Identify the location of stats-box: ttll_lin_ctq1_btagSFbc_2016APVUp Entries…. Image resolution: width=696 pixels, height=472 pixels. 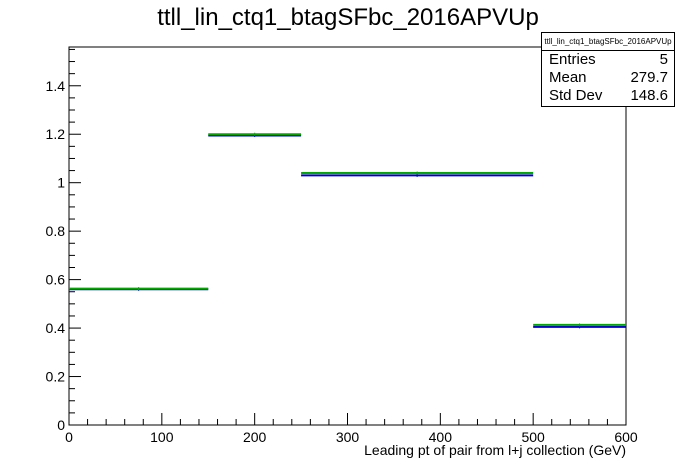
(608, 69).